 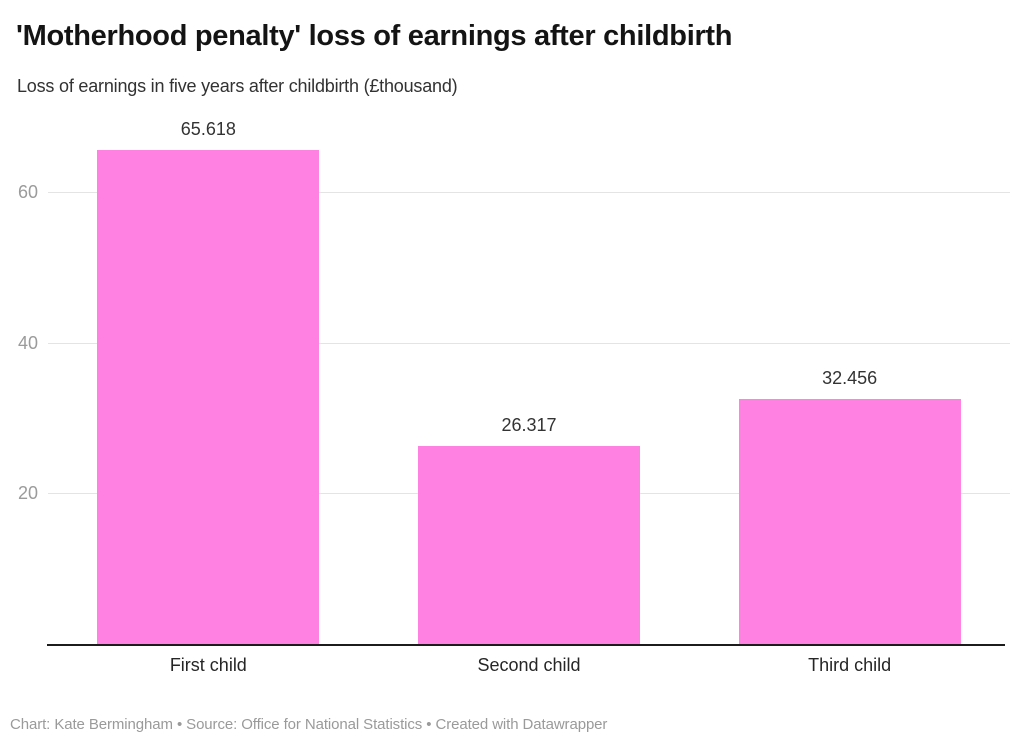 I want to click on y-axis-label-40: 40, so click(x=27, y=342).